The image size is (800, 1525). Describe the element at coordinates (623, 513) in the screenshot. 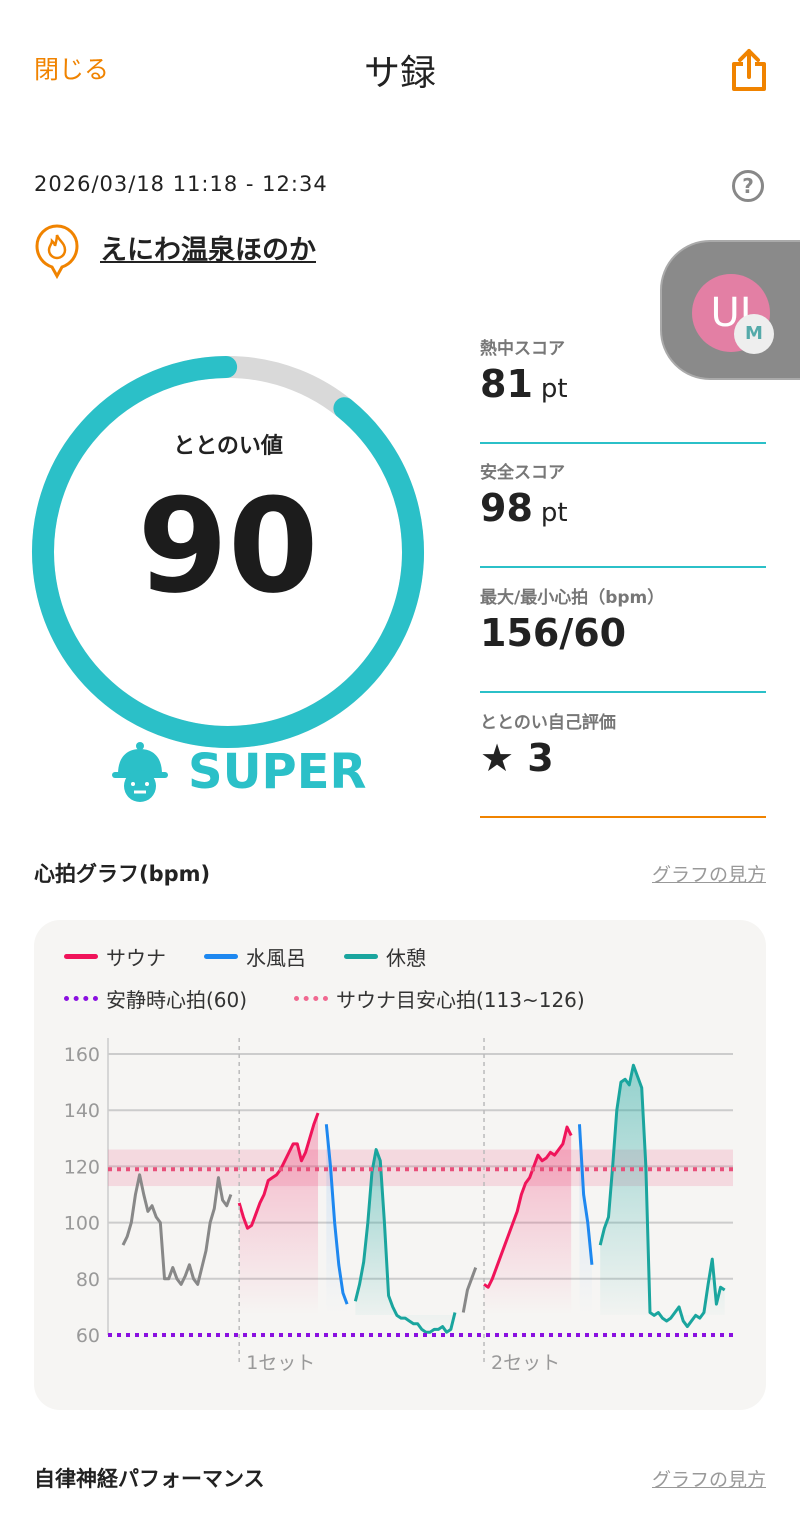

I see `stat-safety-score: 安全スコア 98 pt` at that location.